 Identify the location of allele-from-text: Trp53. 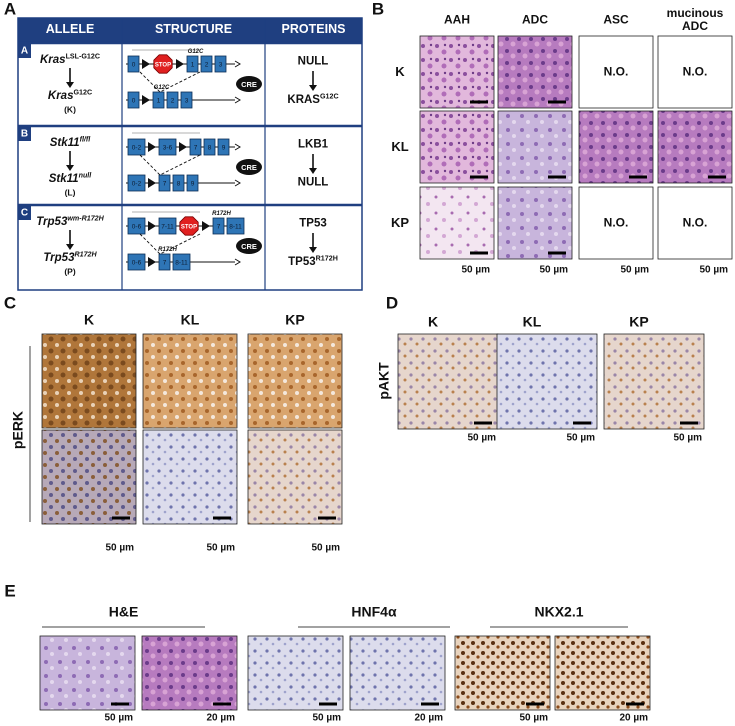
(52, 222).